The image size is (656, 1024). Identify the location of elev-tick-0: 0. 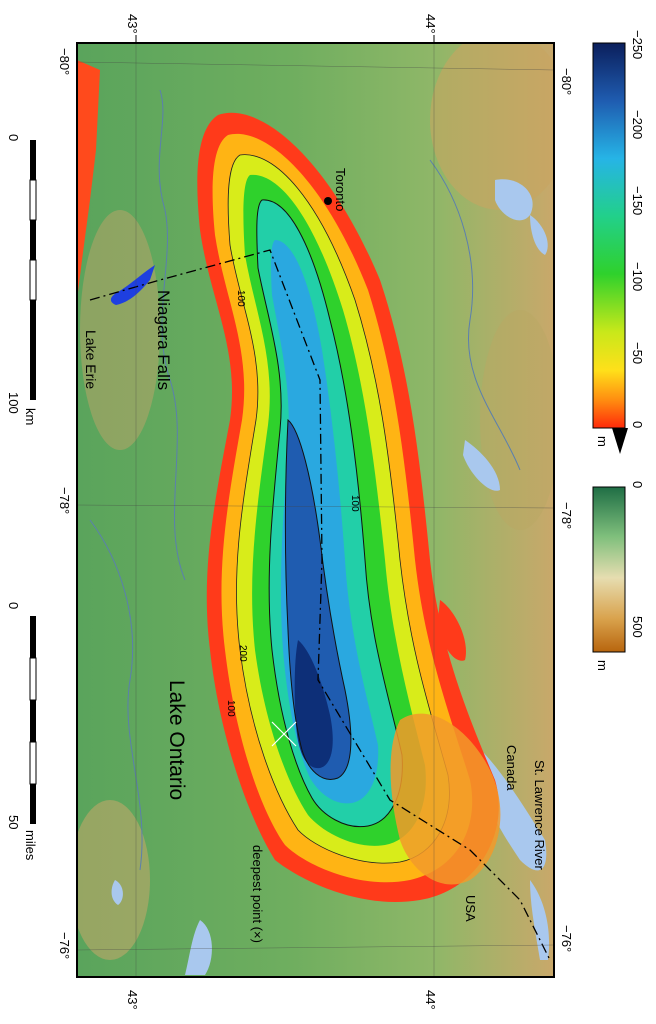
(637, 484).